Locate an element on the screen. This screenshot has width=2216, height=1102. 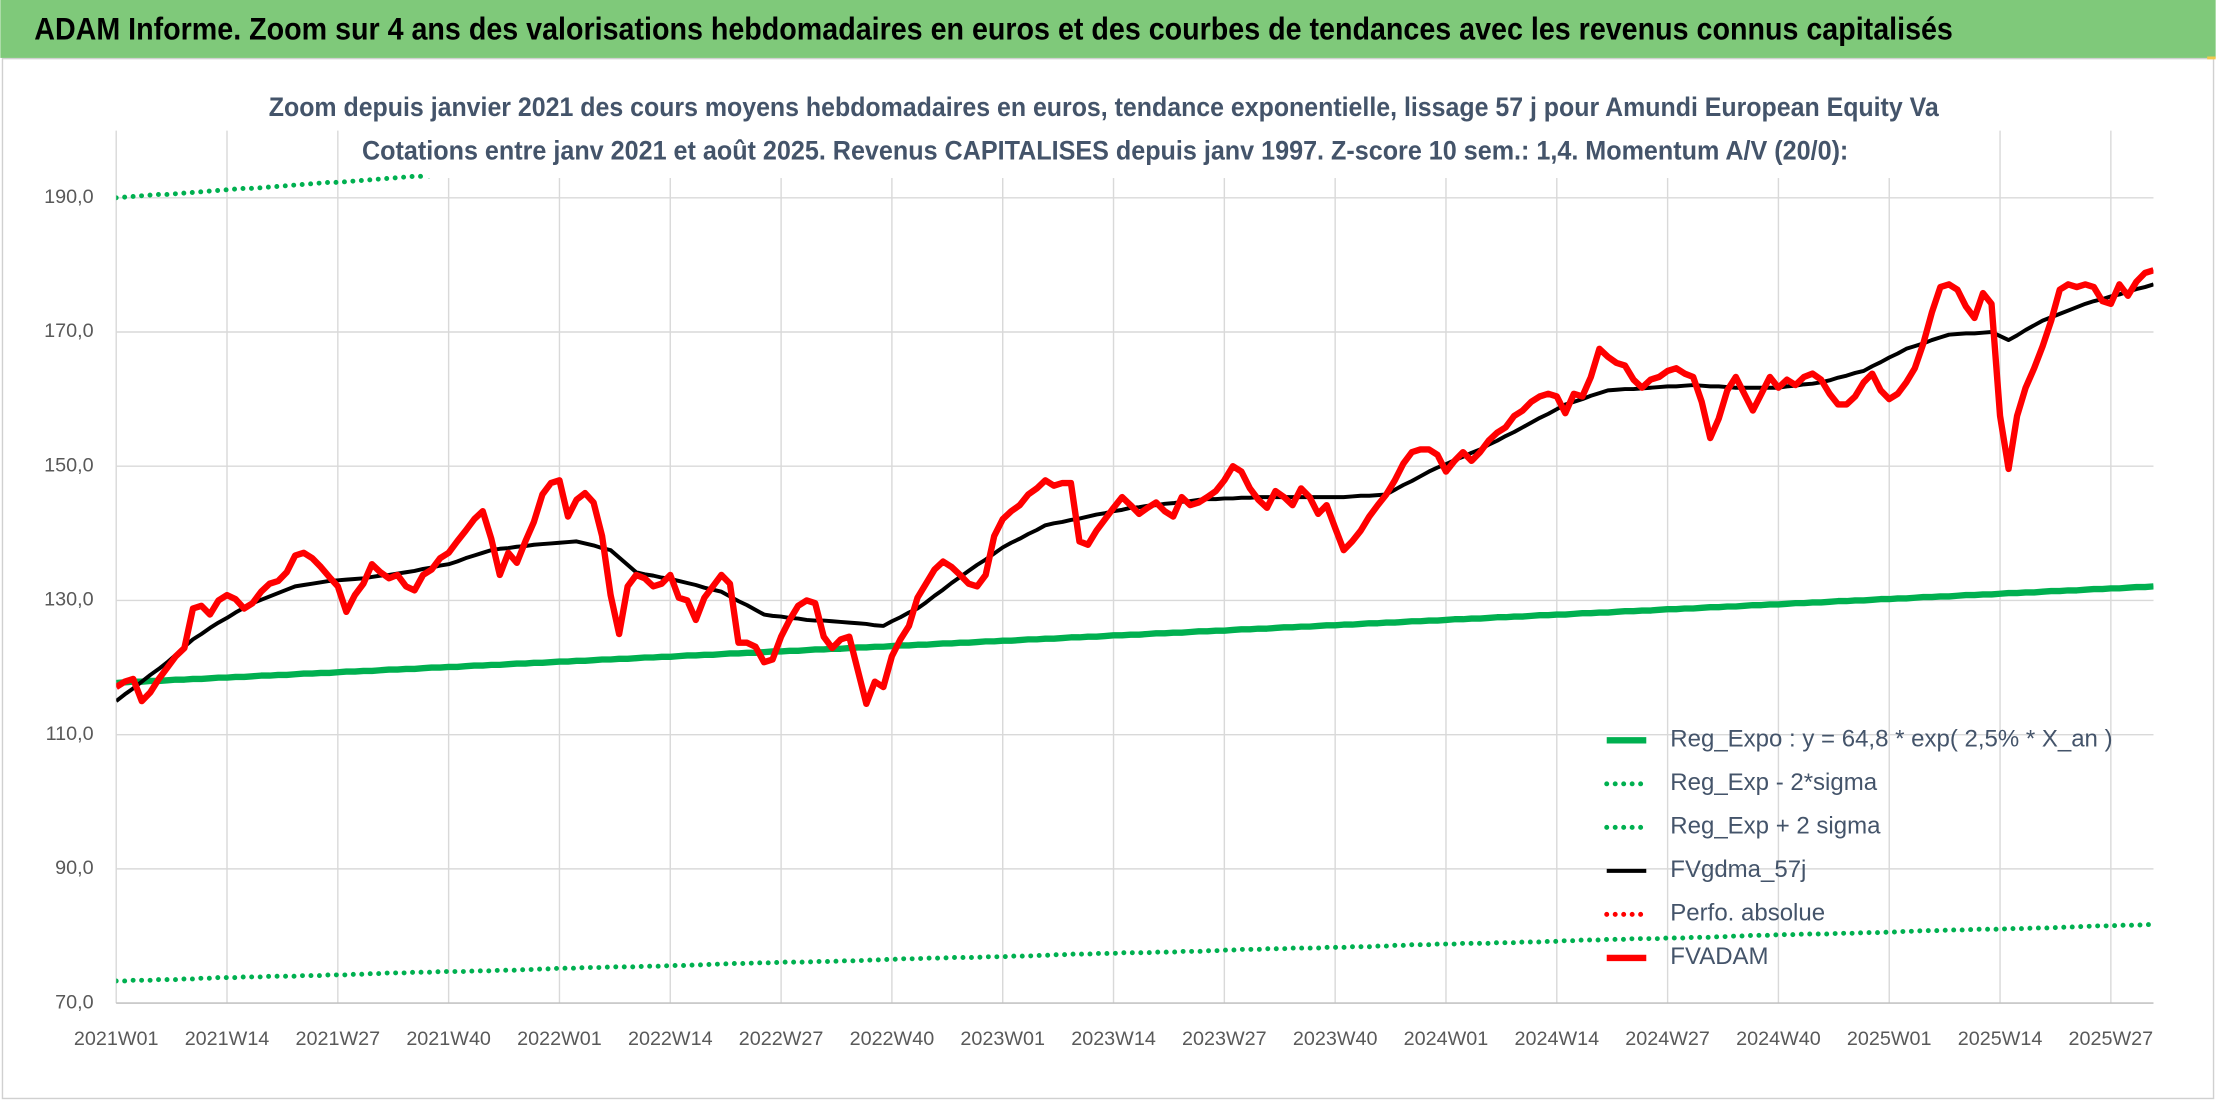
y-tick-label: 170,0 is located at coordinates (68, 331).